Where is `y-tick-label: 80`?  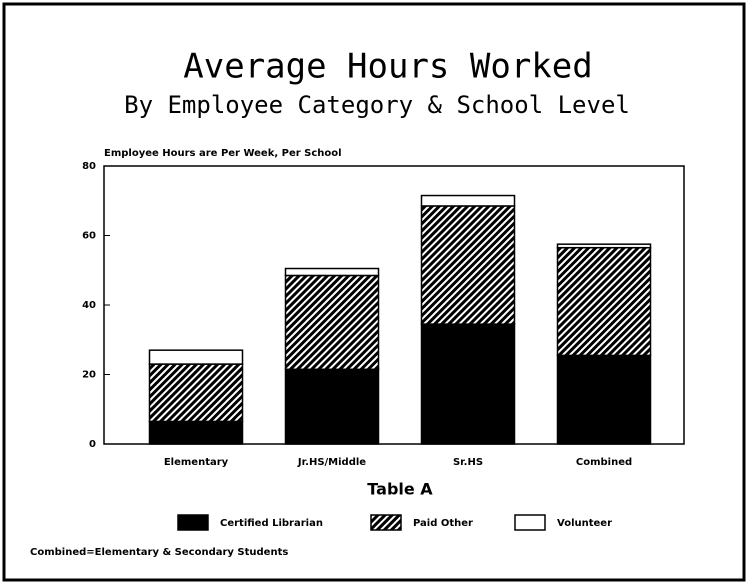 y-tick-label: 80 is located at coordinates (89, 166).